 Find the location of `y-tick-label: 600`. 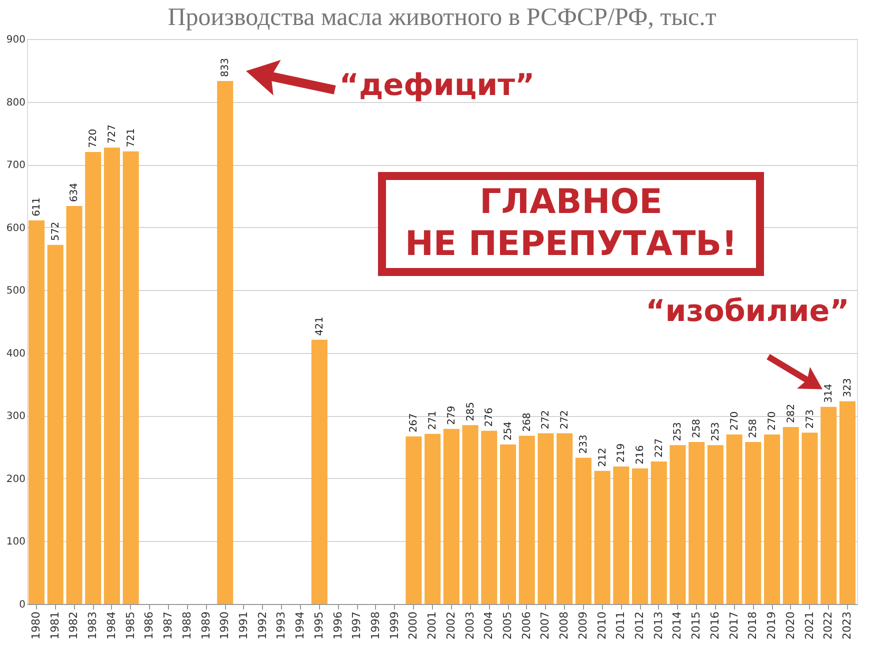

y-tick-label: 600 is located at coordinates (16, 228).